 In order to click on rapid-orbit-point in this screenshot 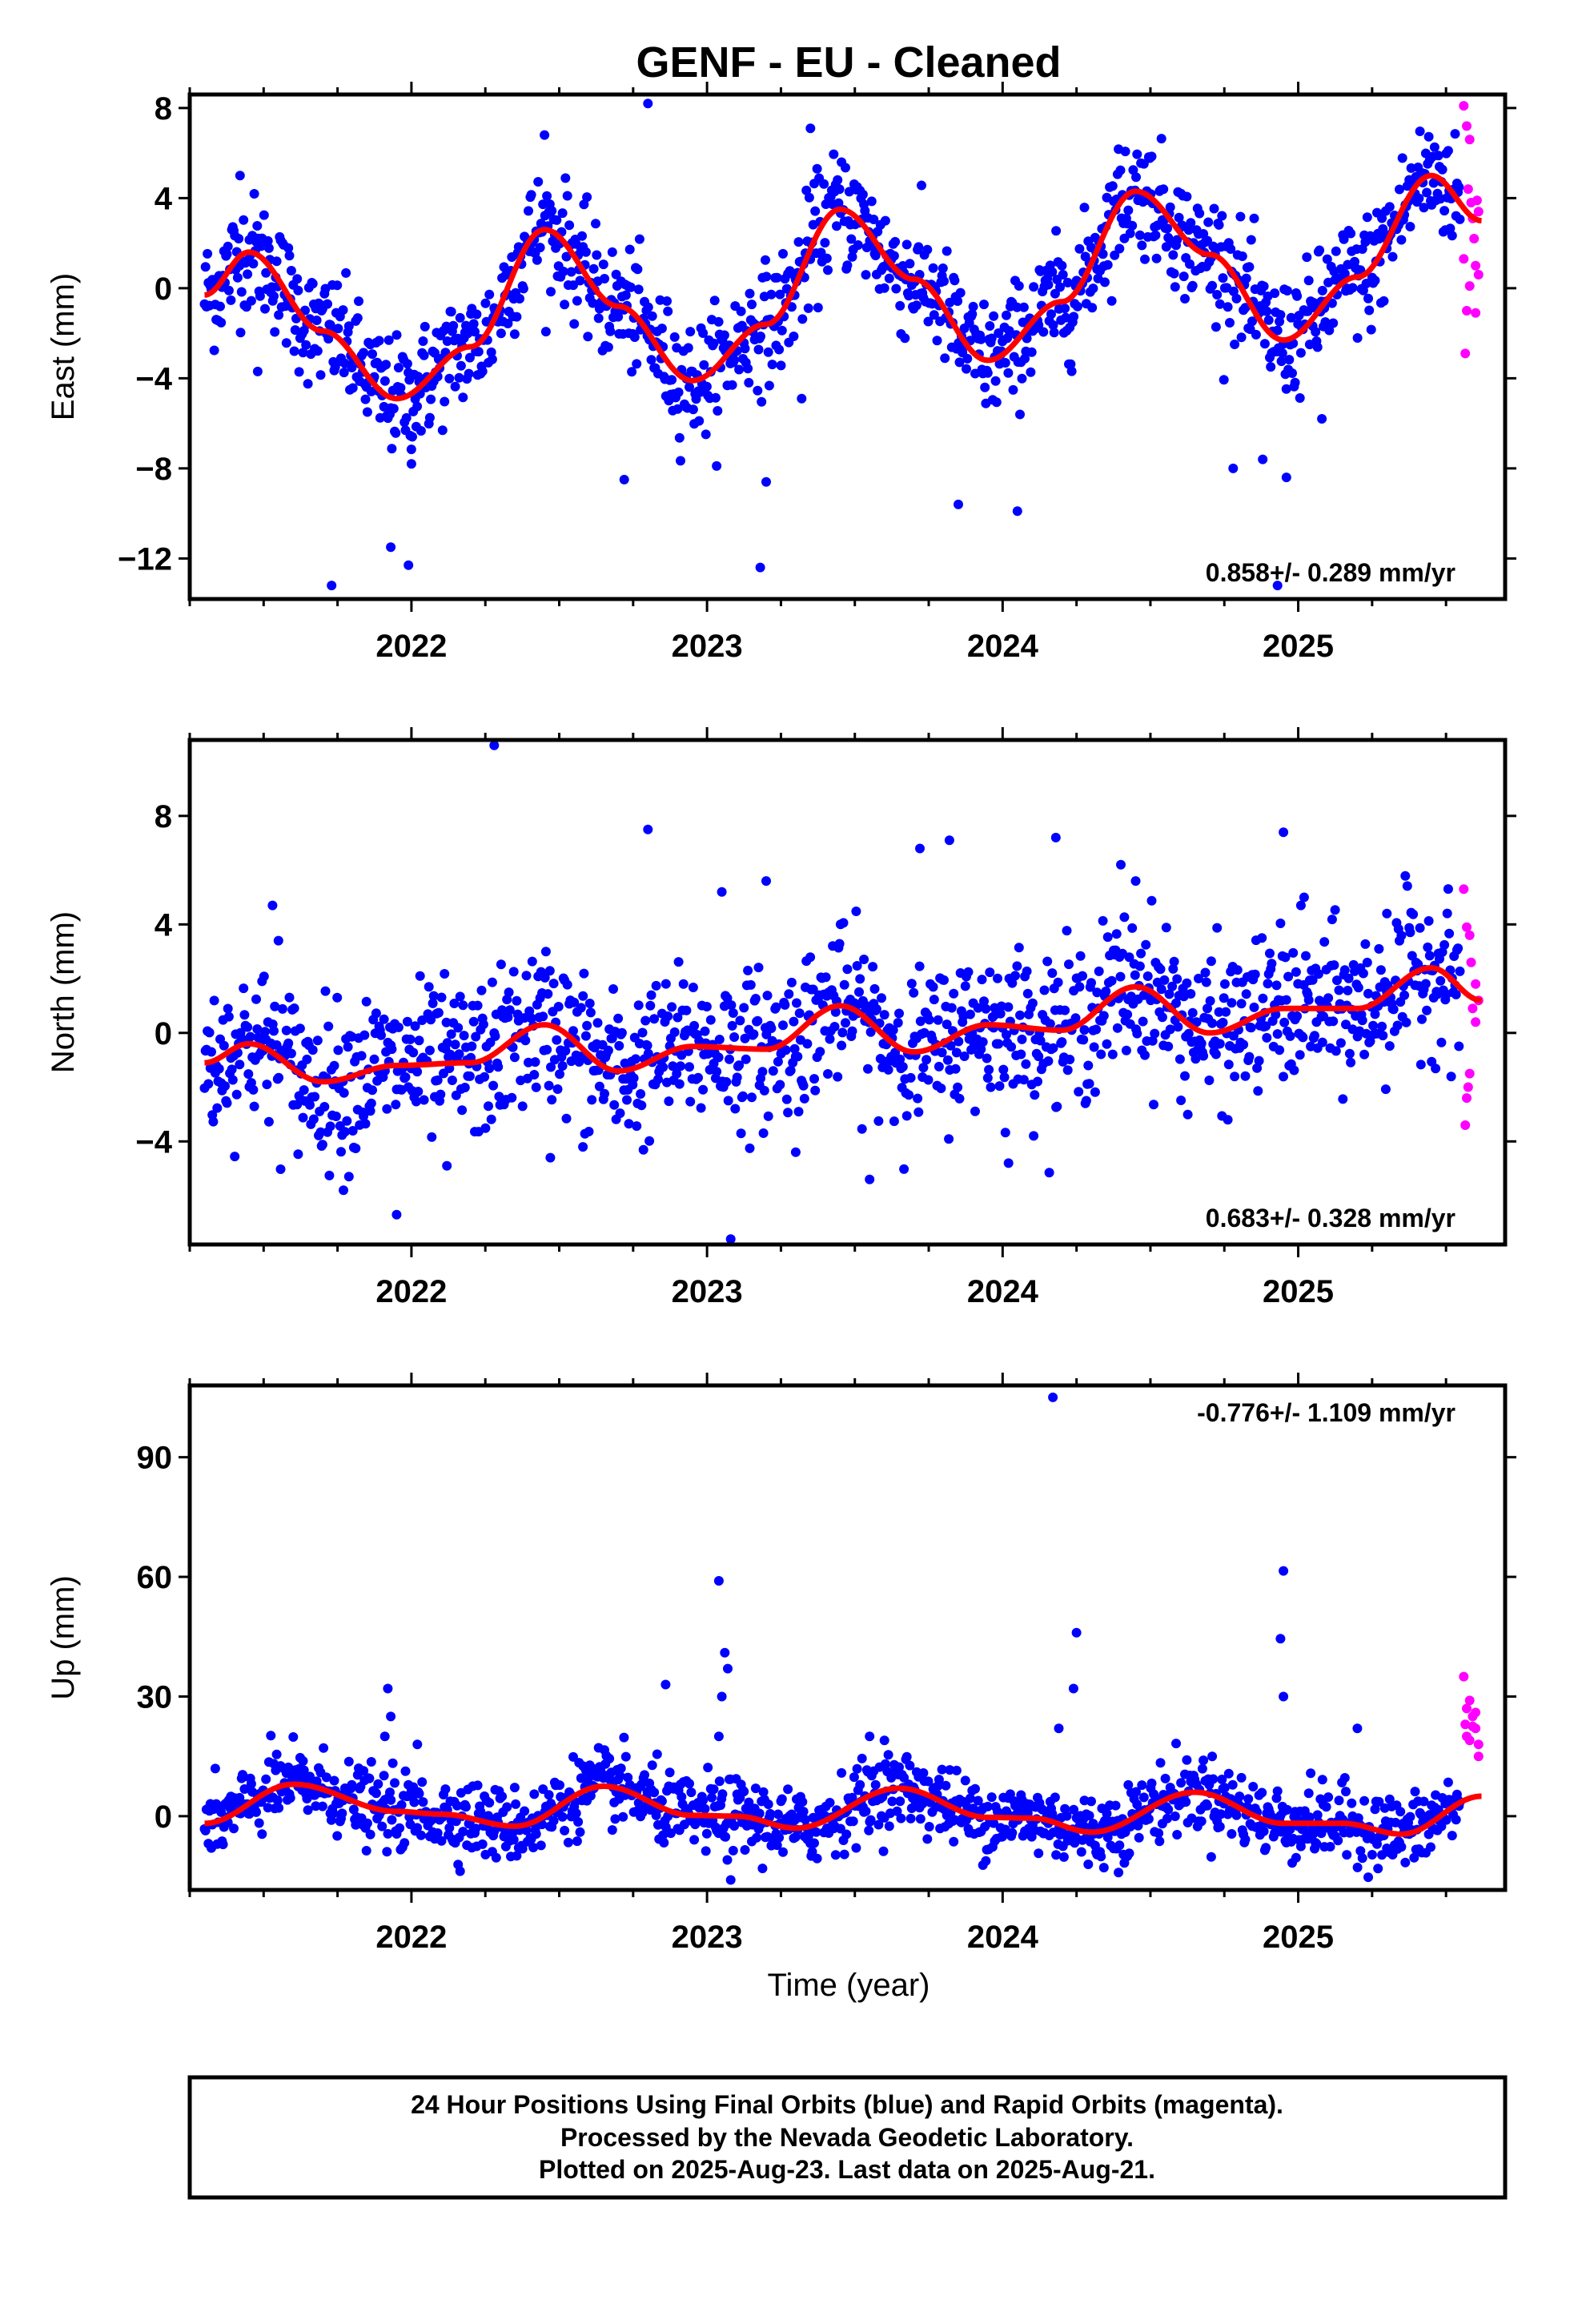, I will do `click(1473, 1008)`.